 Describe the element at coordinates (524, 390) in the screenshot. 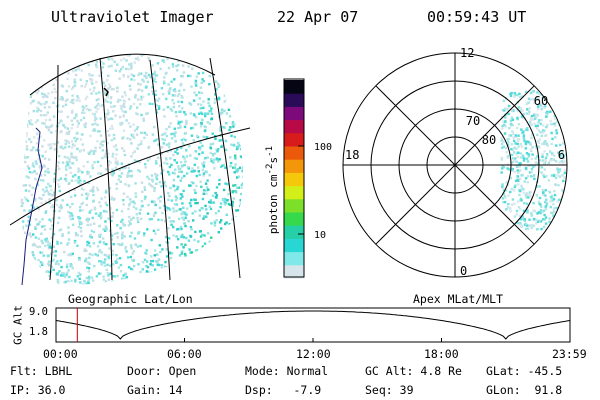

I see `status-glon: GLon: 91.8` at that location.